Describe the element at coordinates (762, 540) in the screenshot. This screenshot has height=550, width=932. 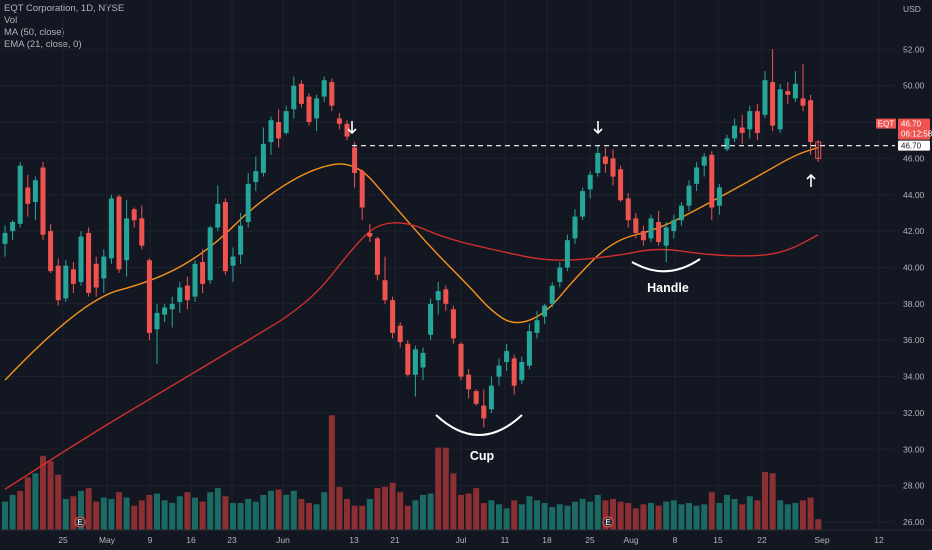
I see `time-tick-label: 22` at that location.